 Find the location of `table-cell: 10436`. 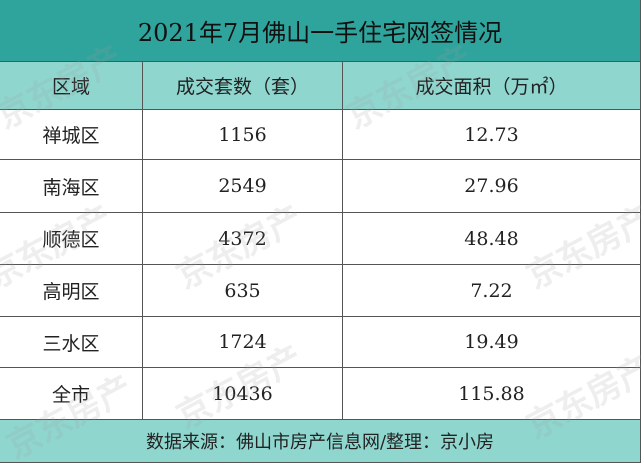

table-cell: 10436 is located at coordinates (243, 394).